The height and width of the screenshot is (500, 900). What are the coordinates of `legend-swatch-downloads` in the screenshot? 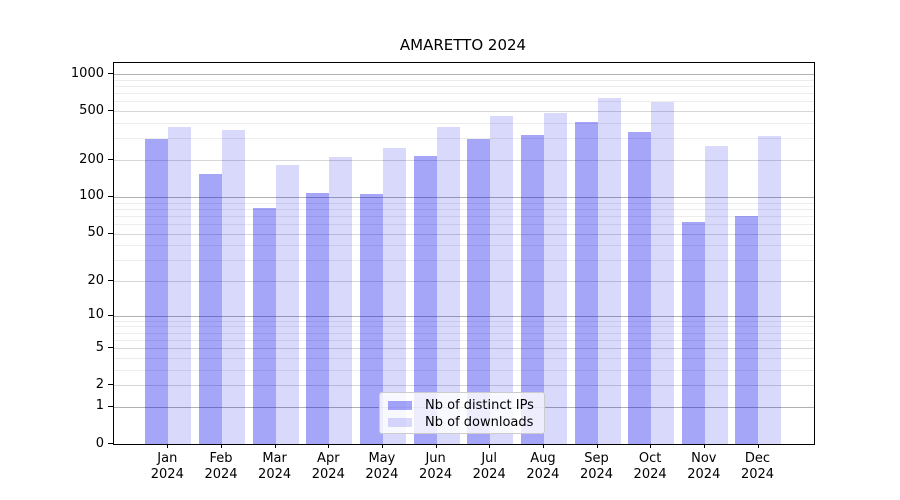 It's located at (400, 422).